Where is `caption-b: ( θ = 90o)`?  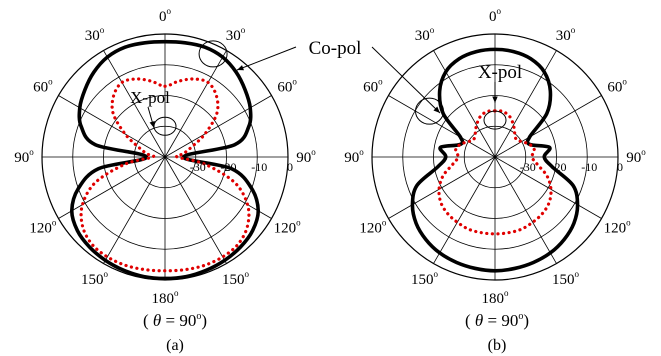 caption-b: ( θ = 90o) is located at coordinates (497, 320).